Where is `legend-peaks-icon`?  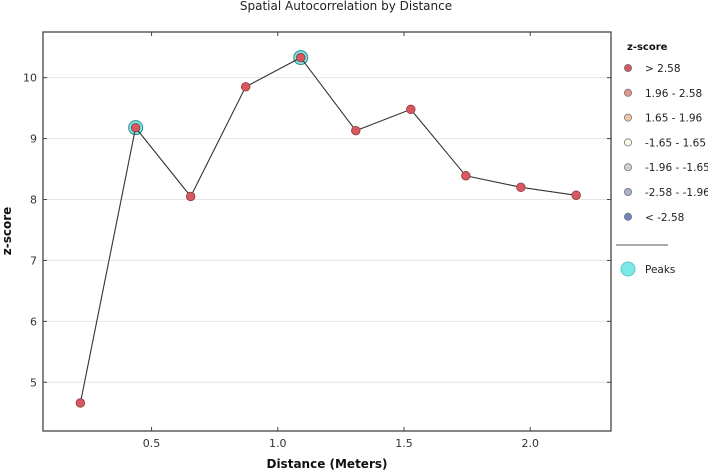
legend-peaks-icon is located at coordinates (628, 269).